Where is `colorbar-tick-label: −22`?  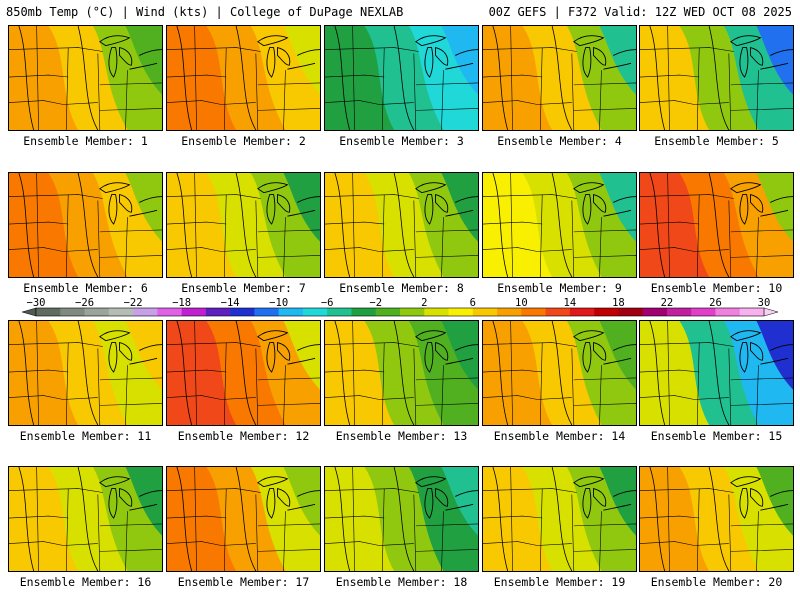
colorbar-tick-label: −22 is located at coordinates (133, 303).